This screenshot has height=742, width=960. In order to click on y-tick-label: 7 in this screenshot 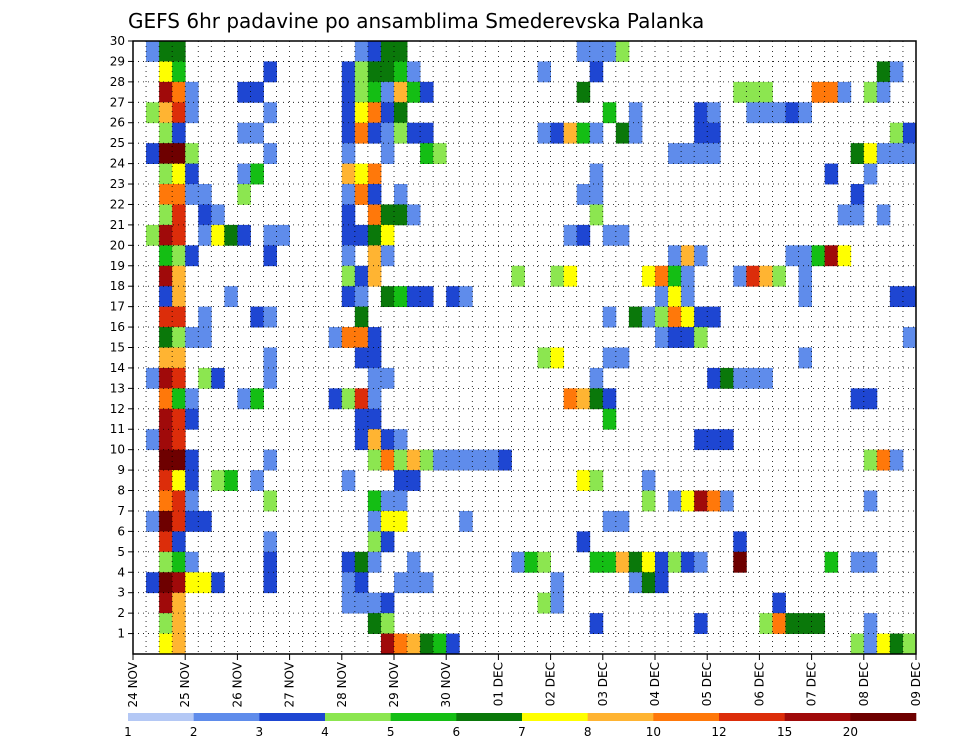, I will do `click(121, 511)`.